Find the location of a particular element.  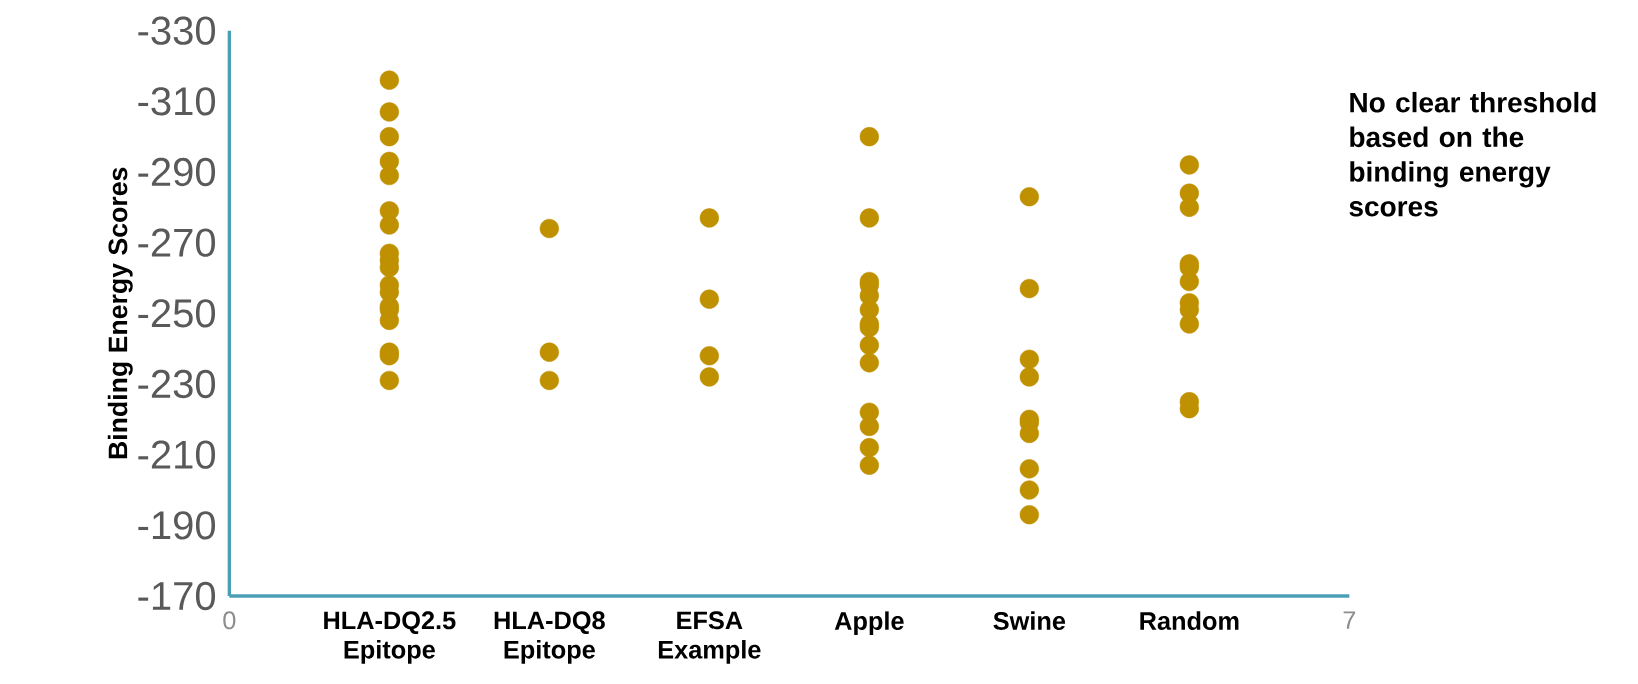

x-tick-label: Random is located at coordinates (1189, 620).